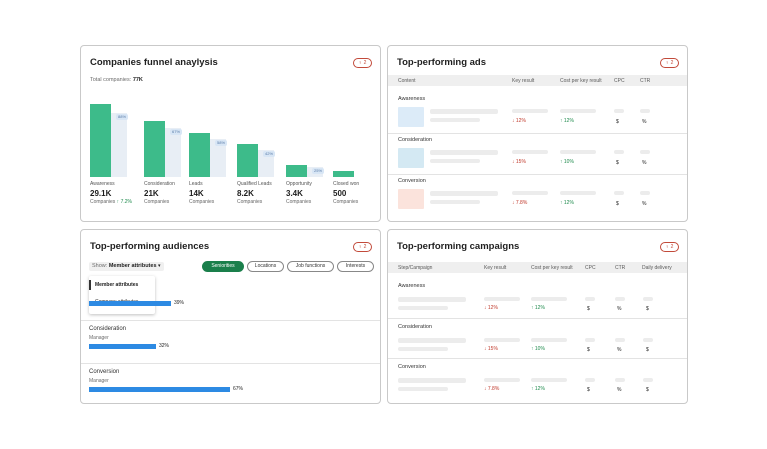  I want to click on key-result: ↓ 15%, so click(519, 162).